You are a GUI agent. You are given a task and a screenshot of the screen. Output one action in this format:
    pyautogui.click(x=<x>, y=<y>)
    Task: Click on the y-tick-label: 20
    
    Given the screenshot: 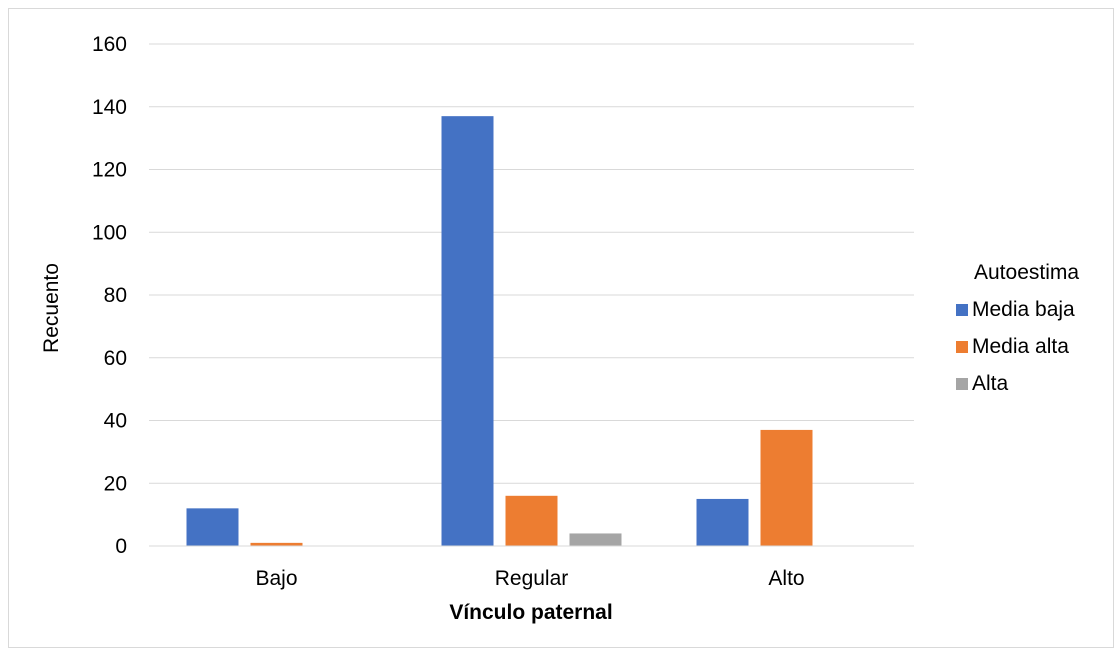 What is the action you would take?
    pyautogui.click(x=115, y=483)
    